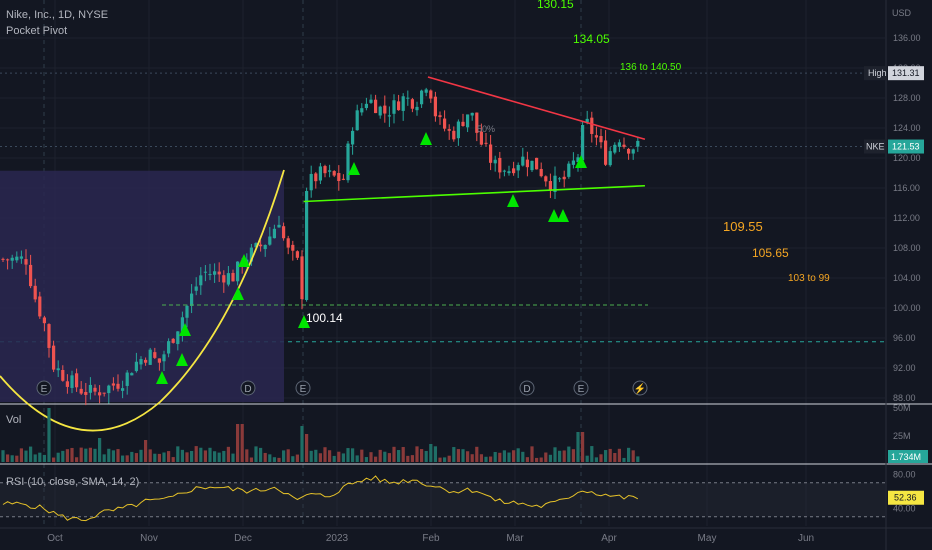  Describe the element at coordinates (57, 23) in the screenshot. I see `chart-legend: Nike, Inc., 1D, NYSE Pocket Pivot` at that location.